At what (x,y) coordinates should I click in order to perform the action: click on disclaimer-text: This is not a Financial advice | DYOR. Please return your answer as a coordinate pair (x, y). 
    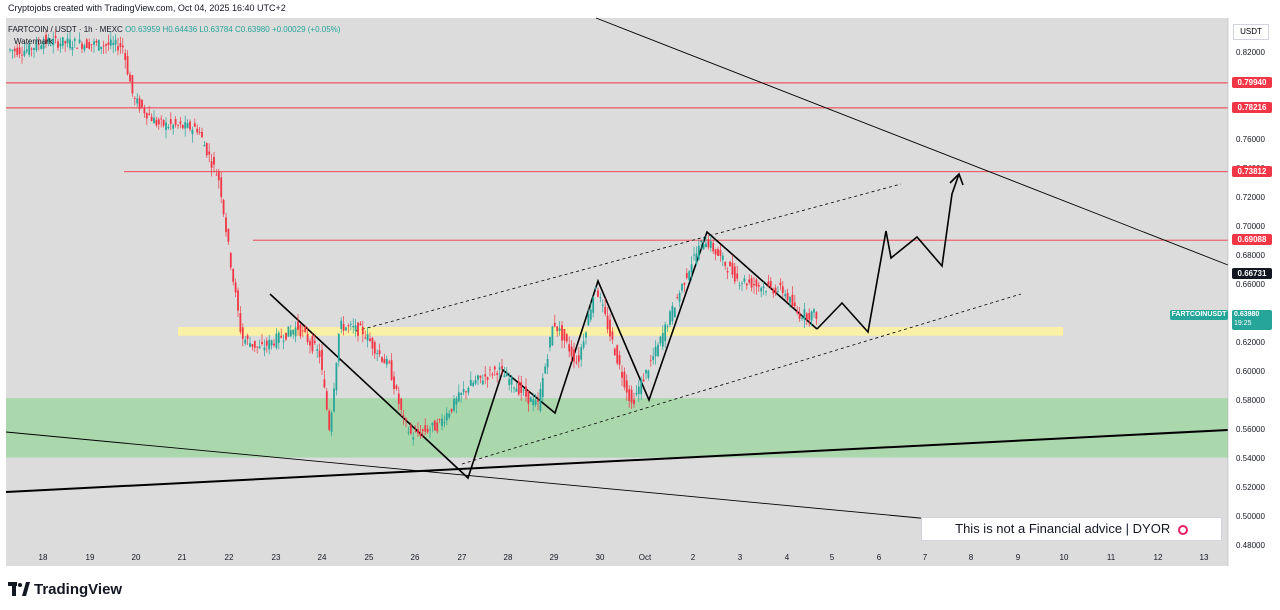
    Looking at the image, I should click on (1063, 528).